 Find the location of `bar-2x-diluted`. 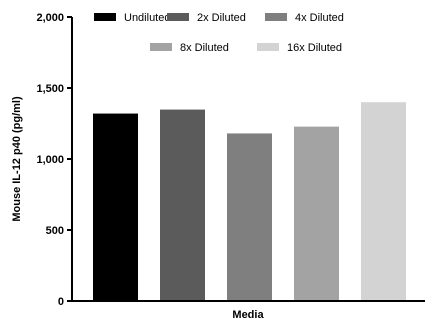

bar-2x-diluted is located at coordinates (182, 205).